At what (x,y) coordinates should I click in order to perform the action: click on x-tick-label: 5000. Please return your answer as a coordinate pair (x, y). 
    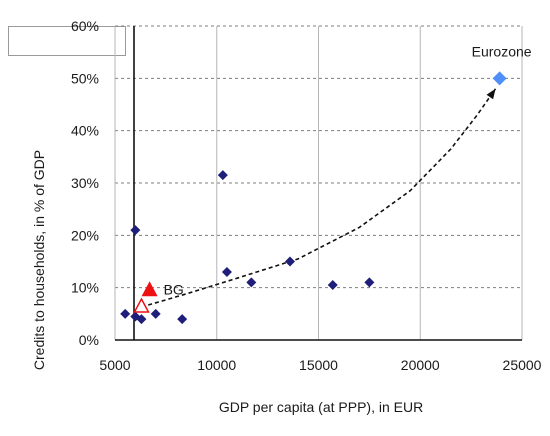
    Looking at the image, I should click on (114, 365).